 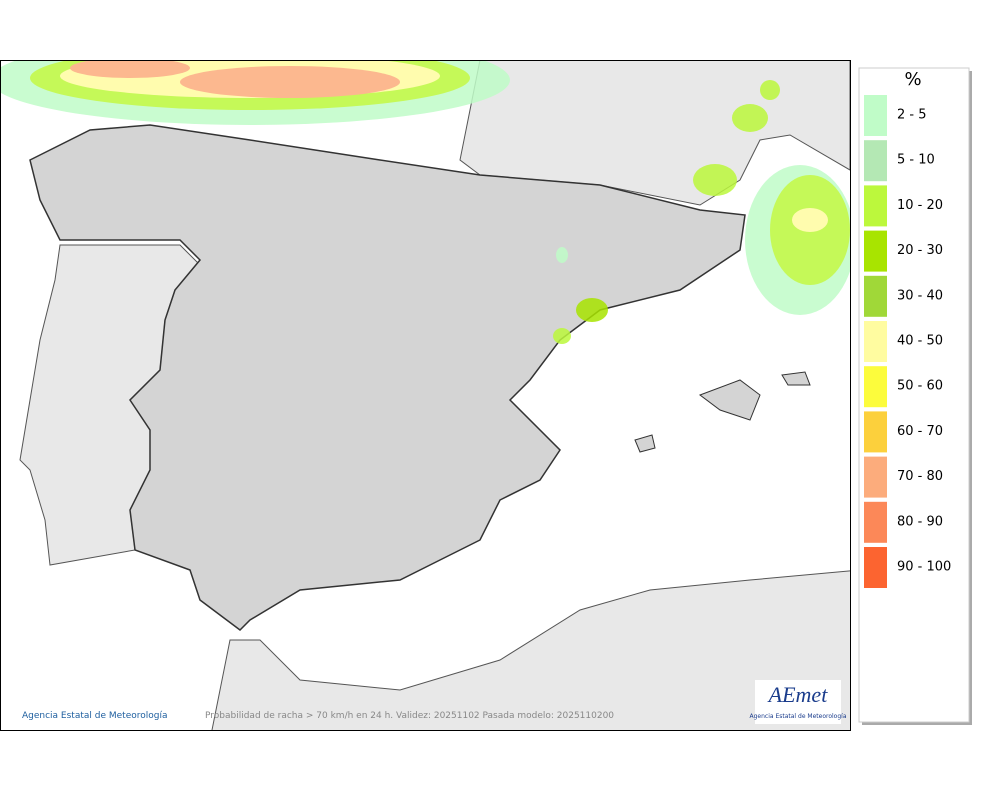 What do you see at coordinates (920, 295) in the screenshot?
I see `legend-label: 30 - 40` at bounding box center [920, 295].